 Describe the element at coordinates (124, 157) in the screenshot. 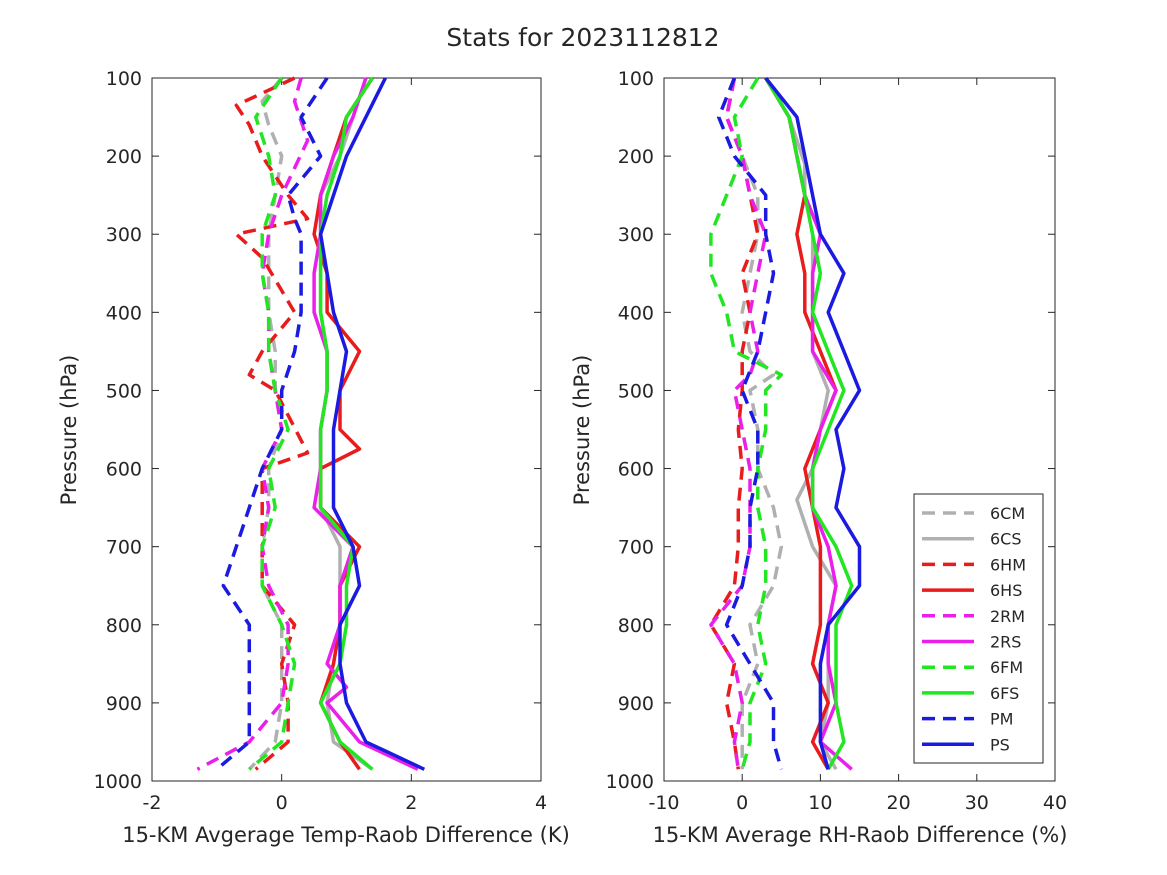

I see `temp-ytick-label: 200` at that location.